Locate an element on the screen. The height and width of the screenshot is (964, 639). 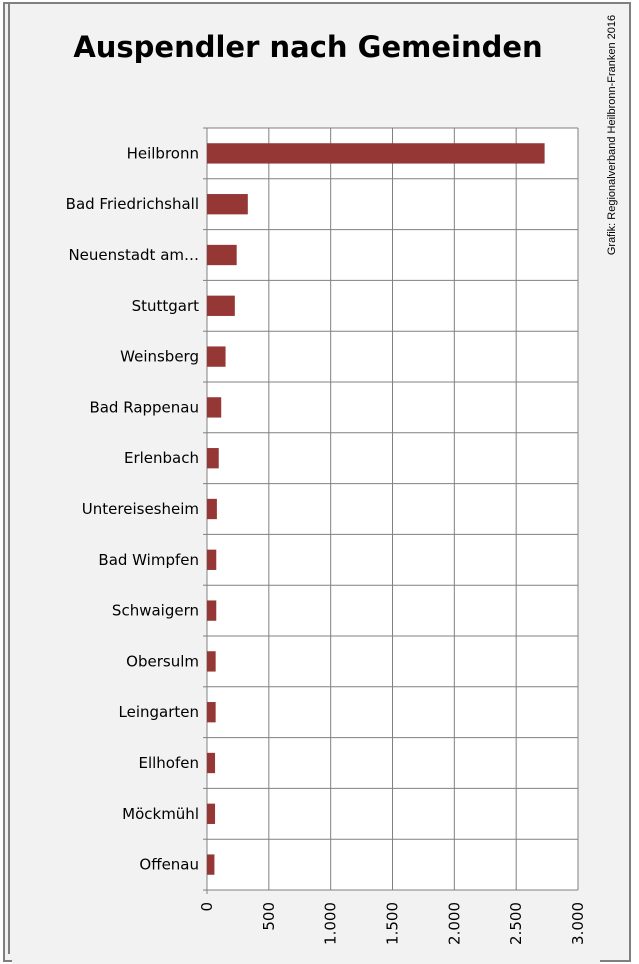
category-label: Stuttgart is located at coordinates (166, 306).